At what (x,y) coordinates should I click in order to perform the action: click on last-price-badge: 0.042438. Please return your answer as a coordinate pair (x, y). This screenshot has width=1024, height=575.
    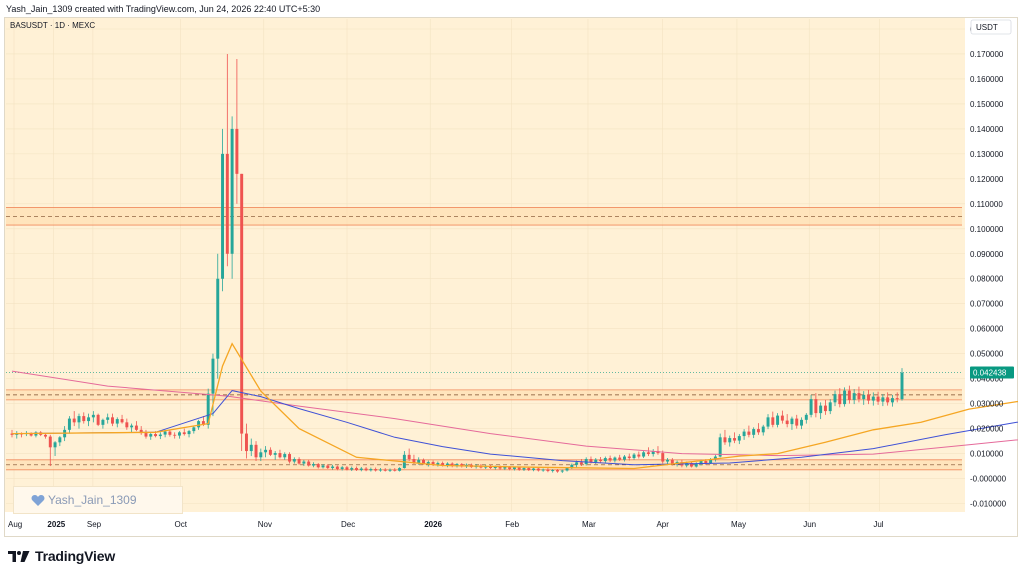
    Looking at the image, I should click on (992, 372).